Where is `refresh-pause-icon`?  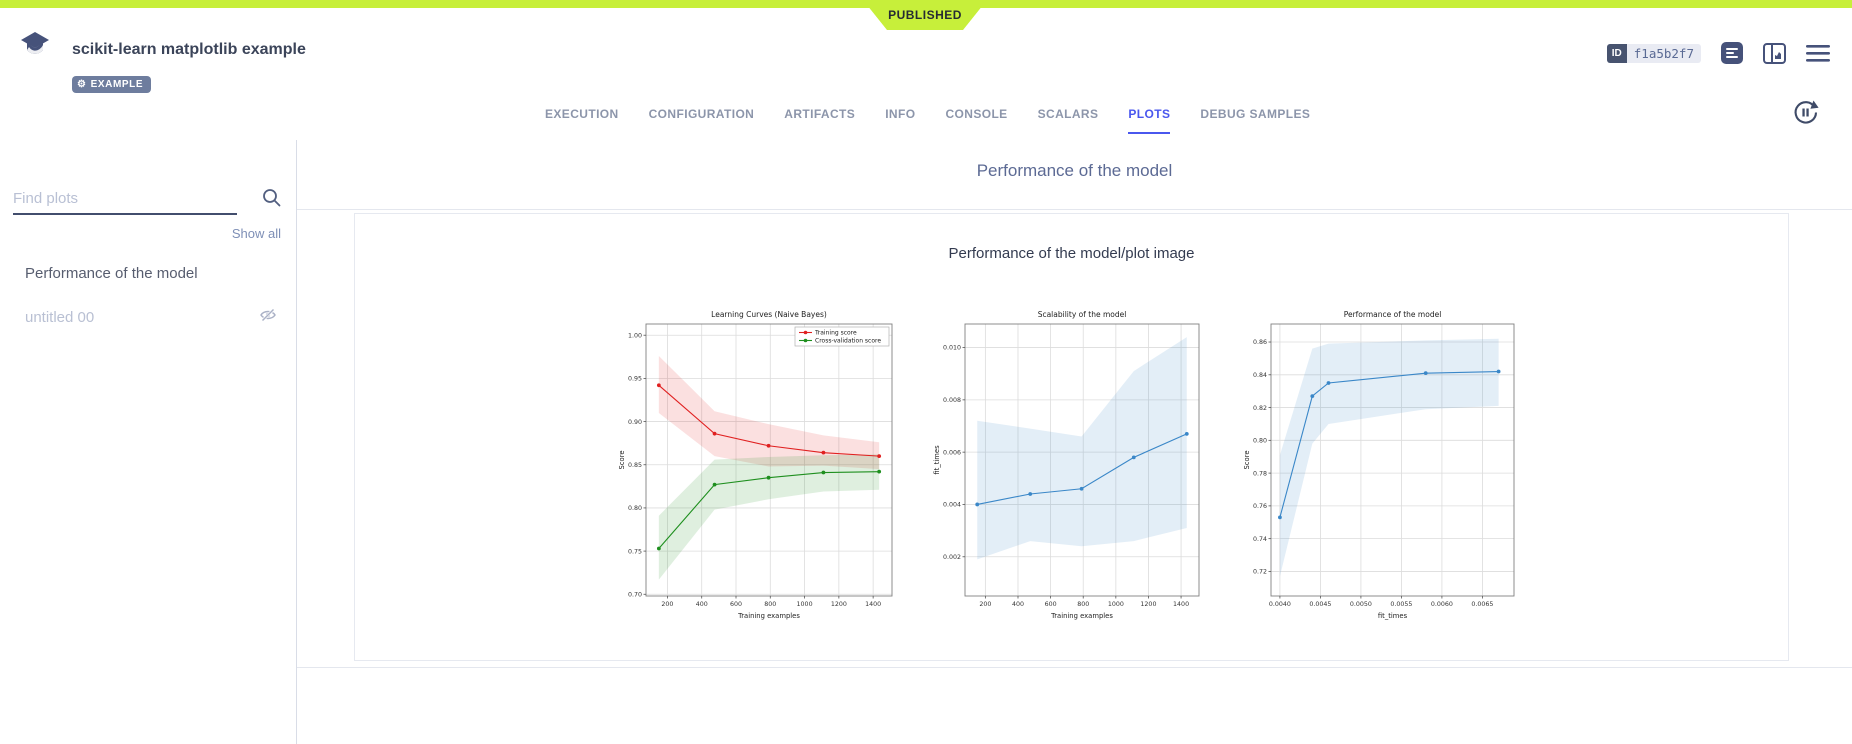 refresh-pause-icon is located at coordinates (1806, 112).